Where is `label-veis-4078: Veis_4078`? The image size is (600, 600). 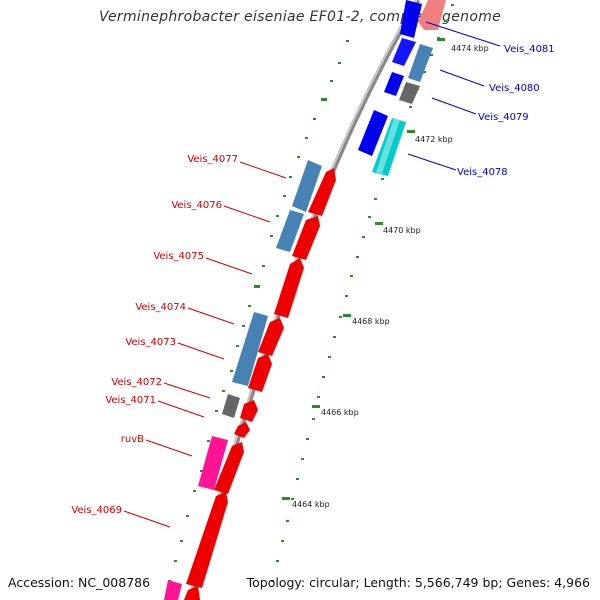 label-veis-4078: Veis_4078 is located at coordinates (482, 172).